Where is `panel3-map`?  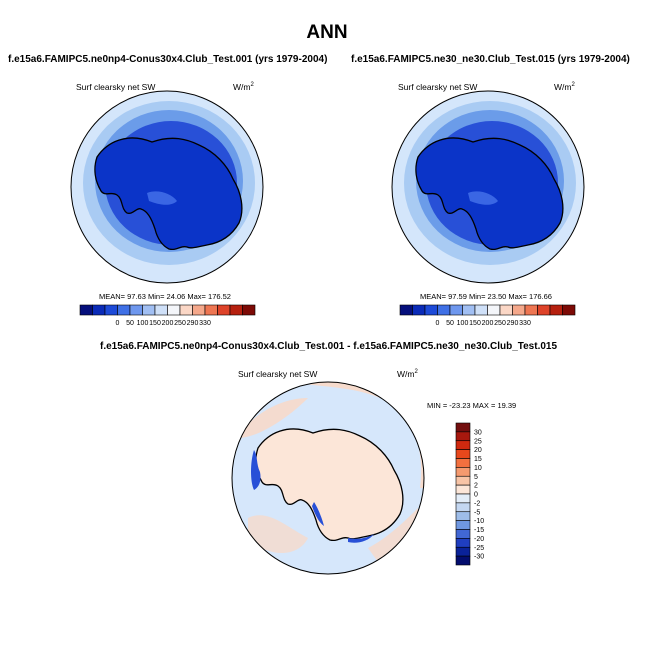 panel3-map is located at coordinates (328, 478).